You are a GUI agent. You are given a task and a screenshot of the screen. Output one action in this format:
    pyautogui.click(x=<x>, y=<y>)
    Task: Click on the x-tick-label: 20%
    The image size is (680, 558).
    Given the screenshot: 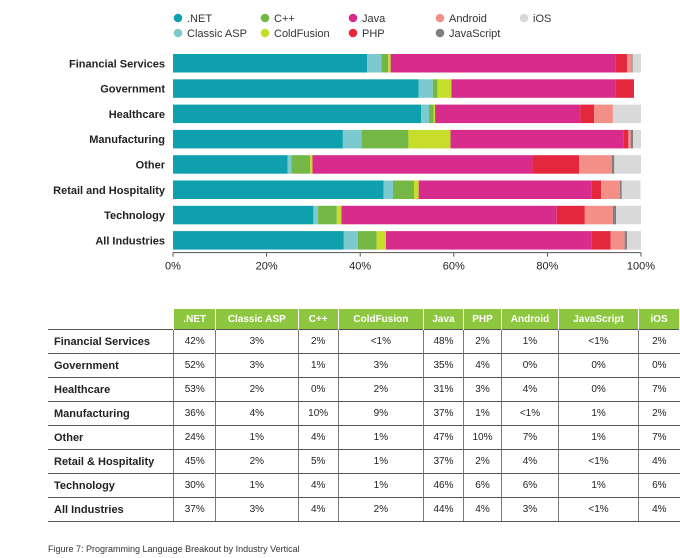 What is the action you would take?
    pyautogui.click(x=267, y=267)
    